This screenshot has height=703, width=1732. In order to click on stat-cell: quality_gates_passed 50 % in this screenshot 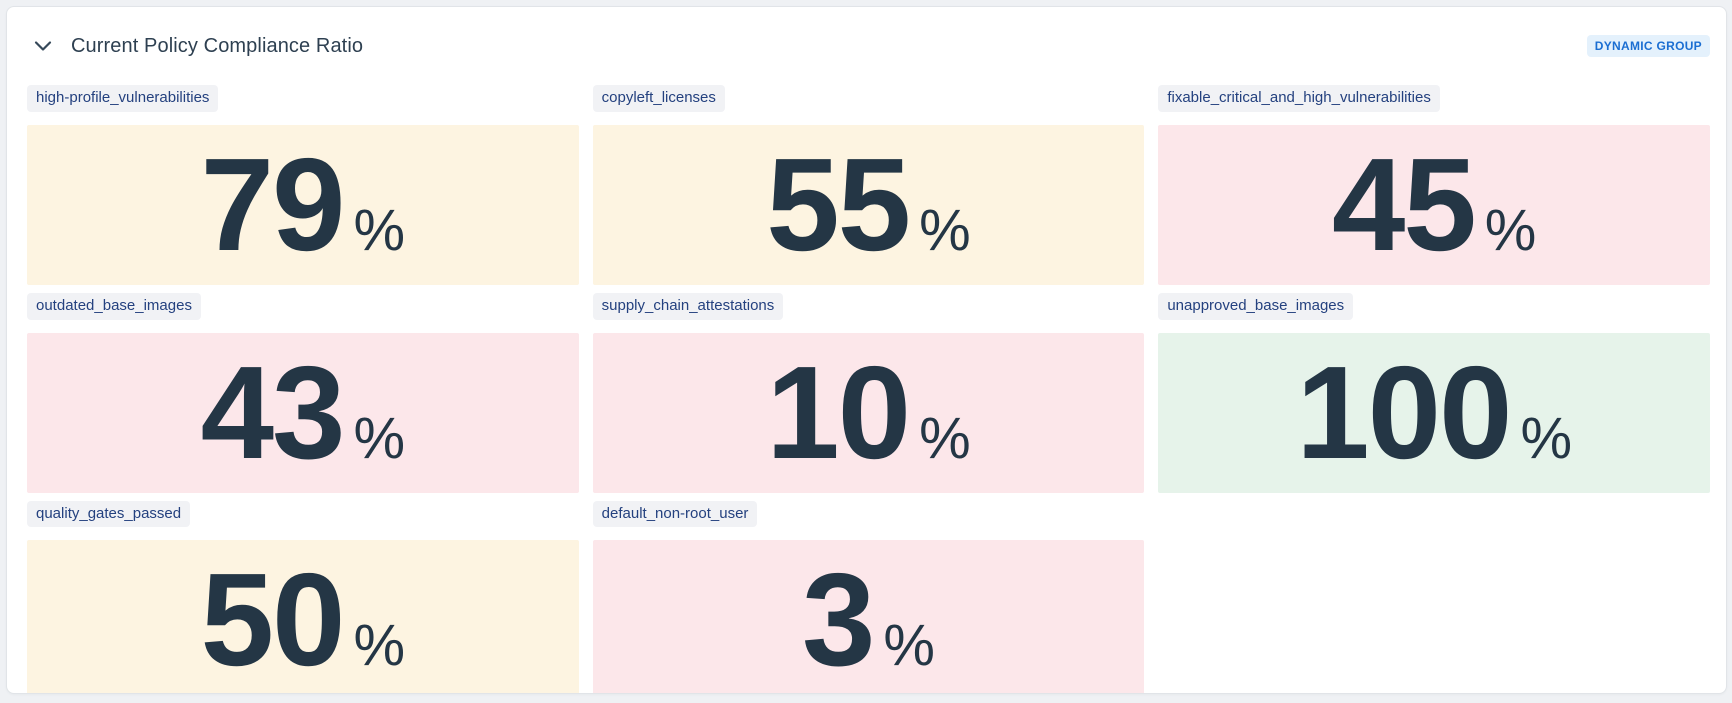, I will do `click(303, 596)`.